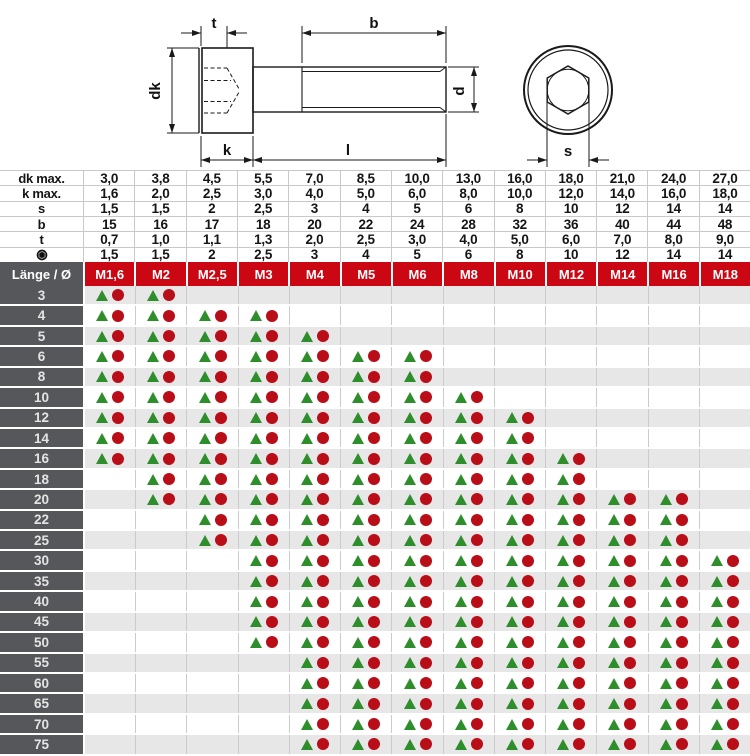  What do you see at coordinates (724, 274) in the screenshot?
I see `matrix-col-header: M18` at bounding box center [724, 274].